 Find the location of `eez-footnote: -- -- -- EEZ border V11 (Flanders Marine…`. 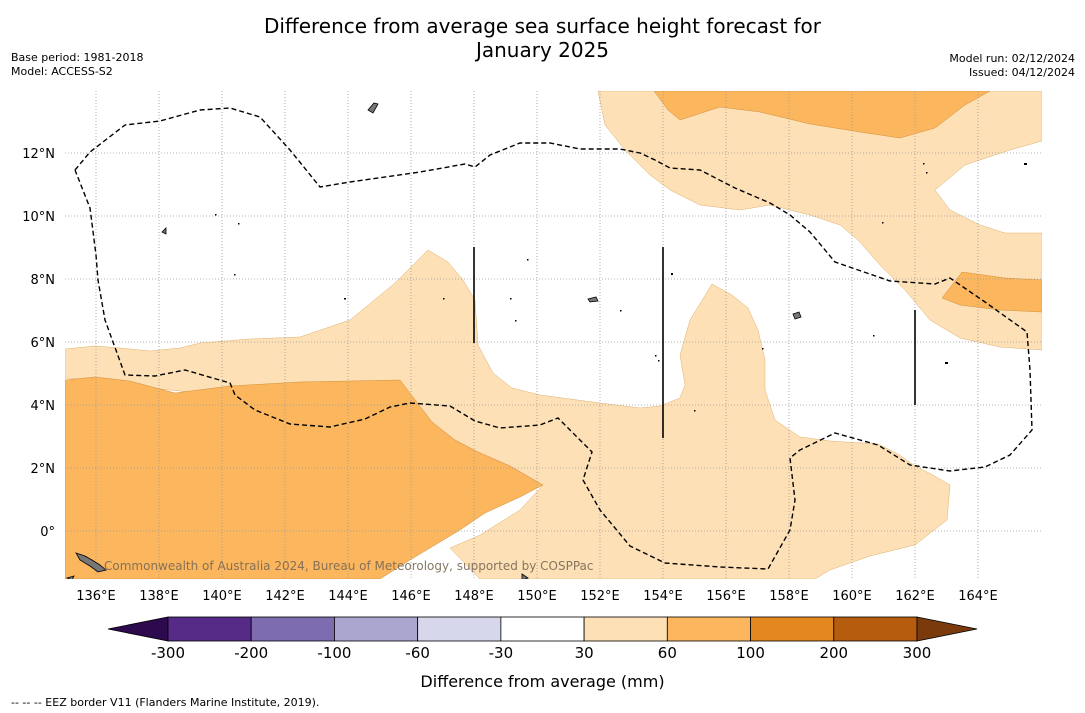

eez-footnote: -- -- -- EEZ border V11 (Flanders Marine… is located at coordinates (165, 702).